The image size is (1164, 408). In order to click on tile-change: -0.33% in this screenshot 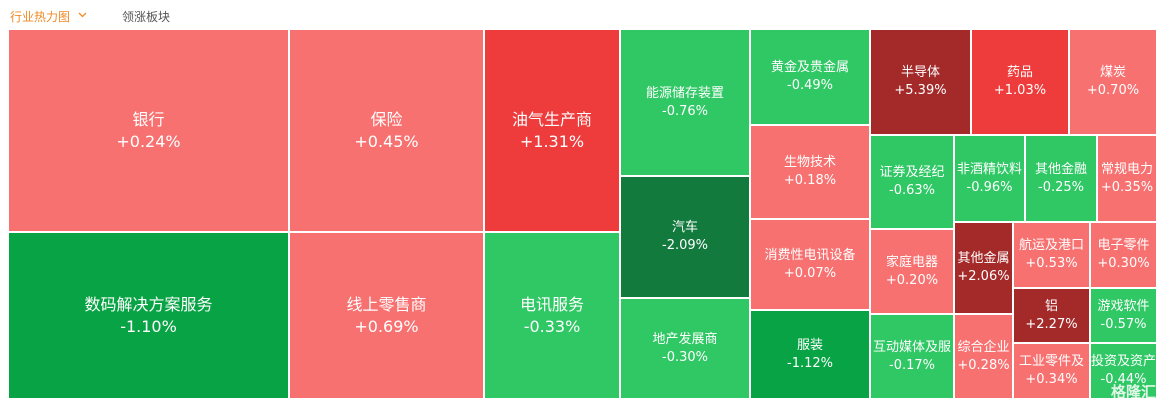, I will do `click(552, 326)`.